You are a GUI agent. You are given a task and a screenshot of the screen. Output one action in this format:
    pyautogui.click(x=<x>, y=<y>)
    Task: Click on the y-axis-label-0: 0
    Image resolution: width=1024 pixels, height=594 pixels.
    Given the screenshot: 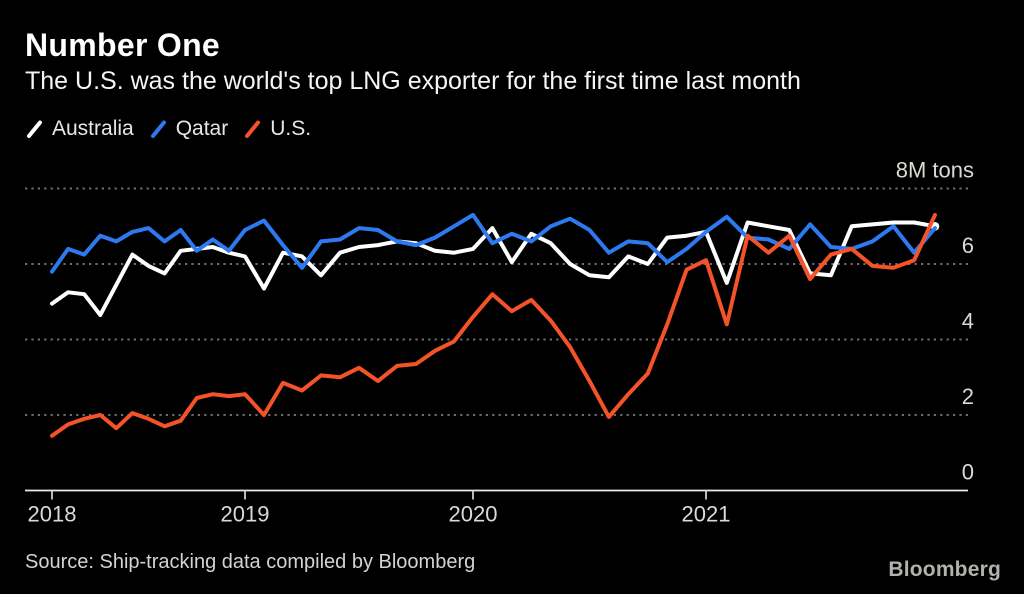 What is the action you would take?
    pyautogui.click(x=968, y=472)
    